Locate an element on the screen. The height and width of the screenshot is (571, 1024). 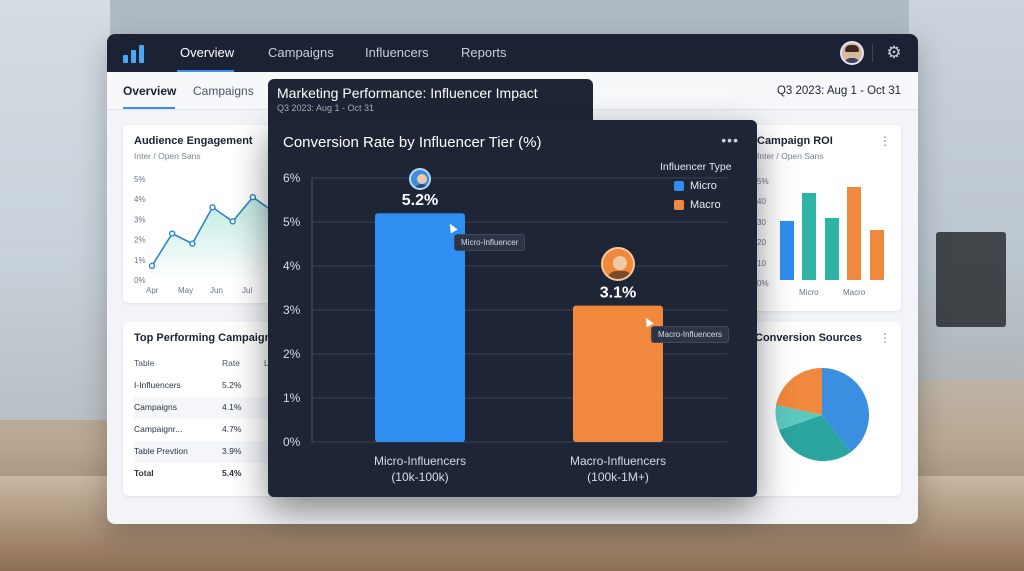
bar-value-label: 3.1% is located at coordinates (618, 293).